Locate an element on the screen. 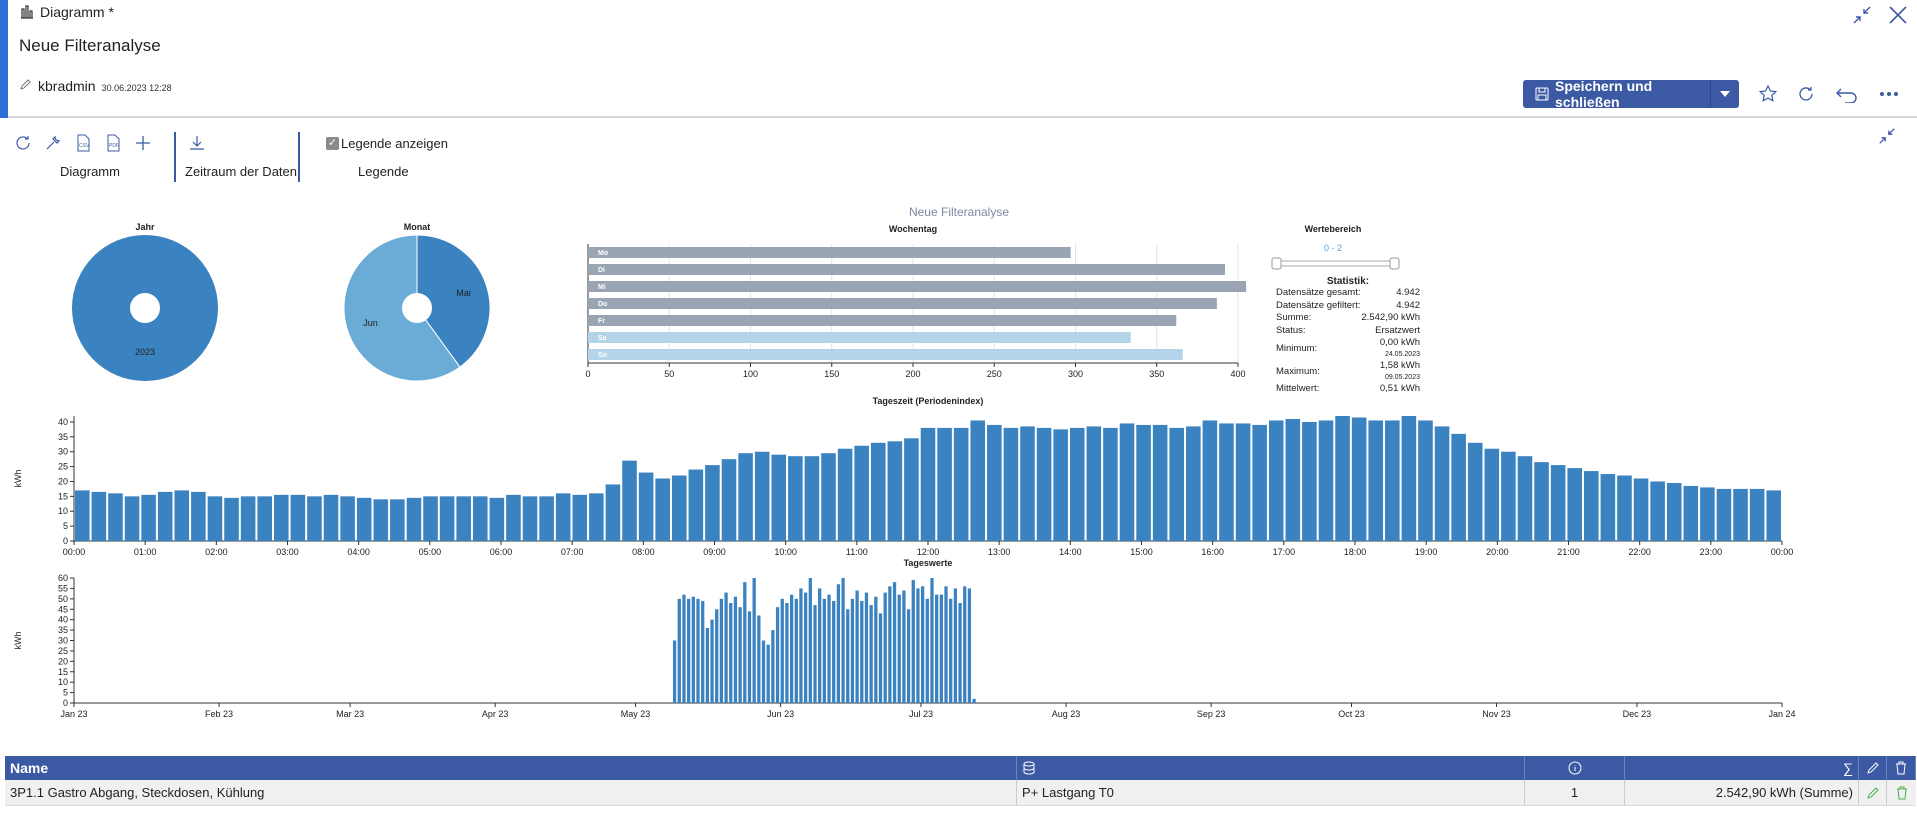  stats-label: Summe: is located at coordinates (1294, 318).